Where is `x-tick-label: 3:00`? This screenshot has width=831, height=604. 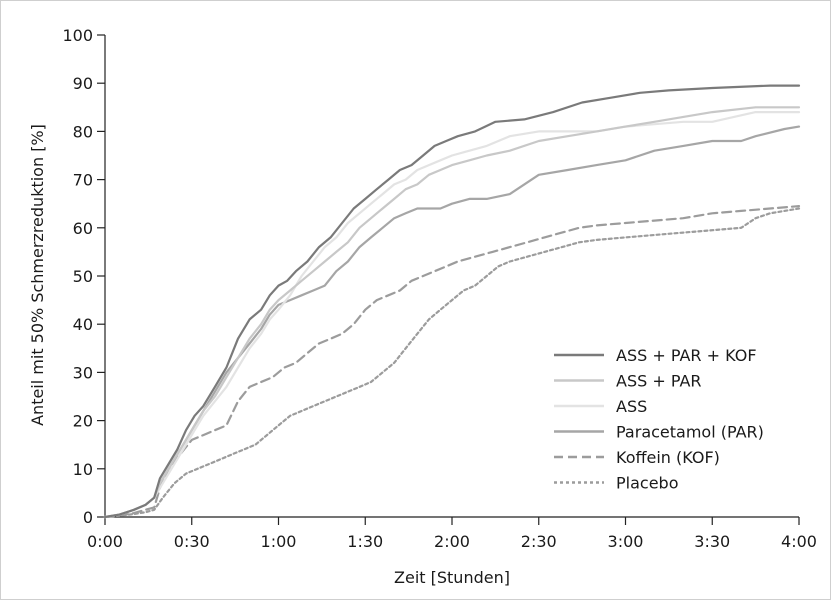 x-tick-label: 3:00 is located at coordinates (626, 541).